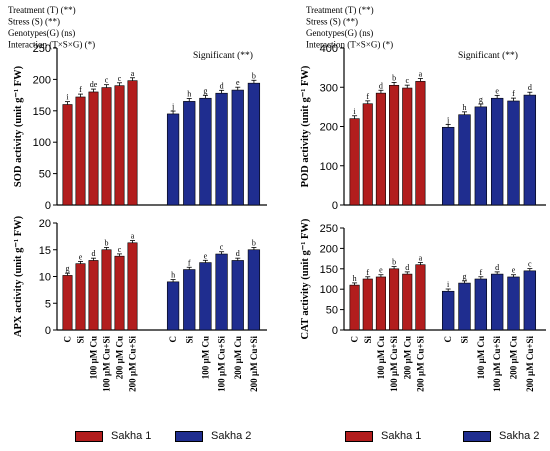  Describe the element at coordinates (329, 249) in the screenshot. I see `cat-y-tick-label: 200` at that location.